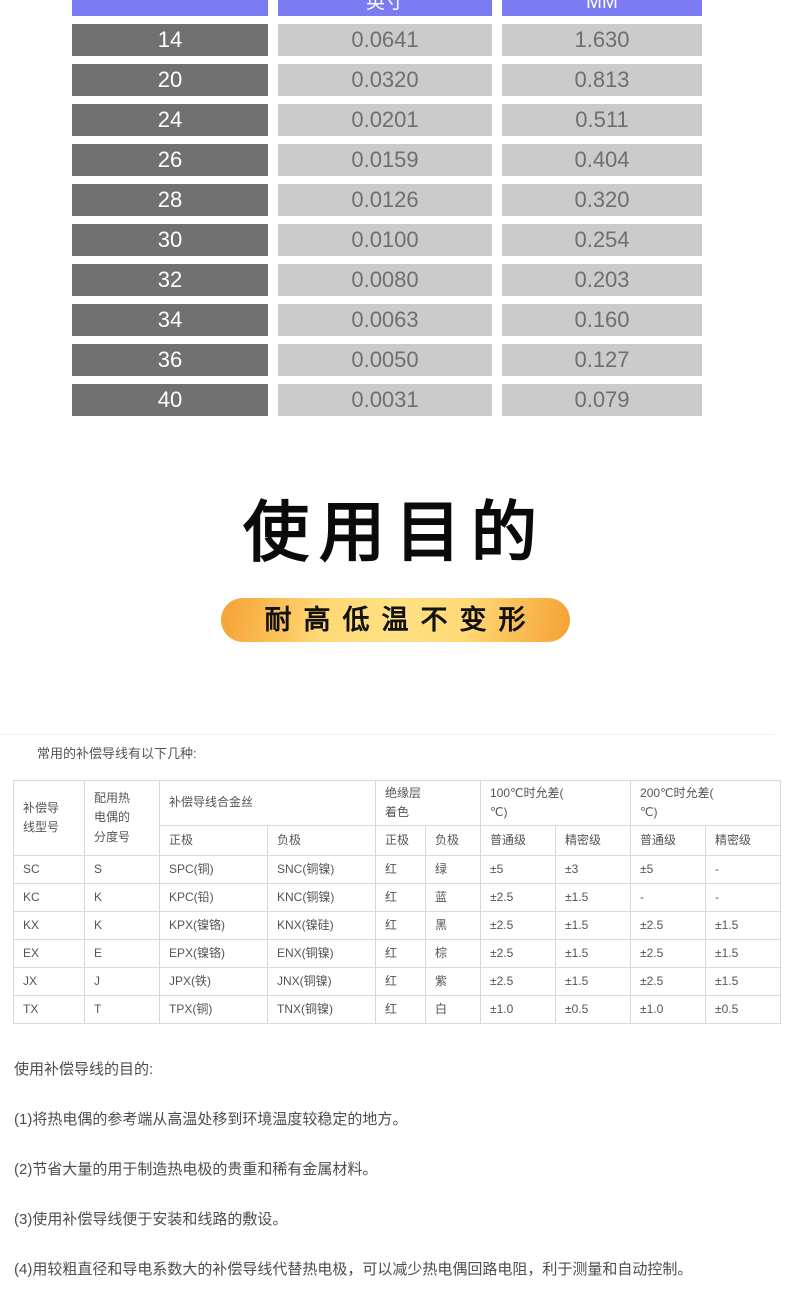 The image size is (790, 1290). Describe the element at coordinates (401, 840) in the screenshot. I see `subheader-positive: 正极` at that location.